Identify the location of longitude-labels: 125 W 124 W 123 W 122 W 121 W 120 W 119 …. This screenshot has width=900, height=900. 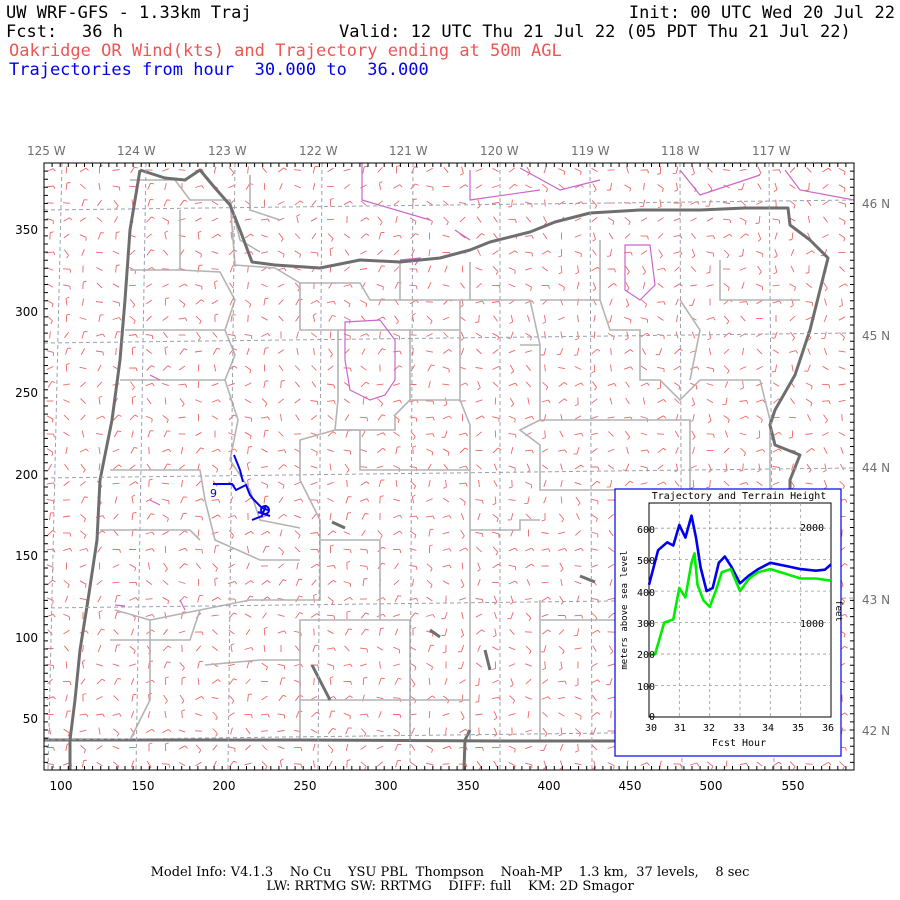
(409, 151).